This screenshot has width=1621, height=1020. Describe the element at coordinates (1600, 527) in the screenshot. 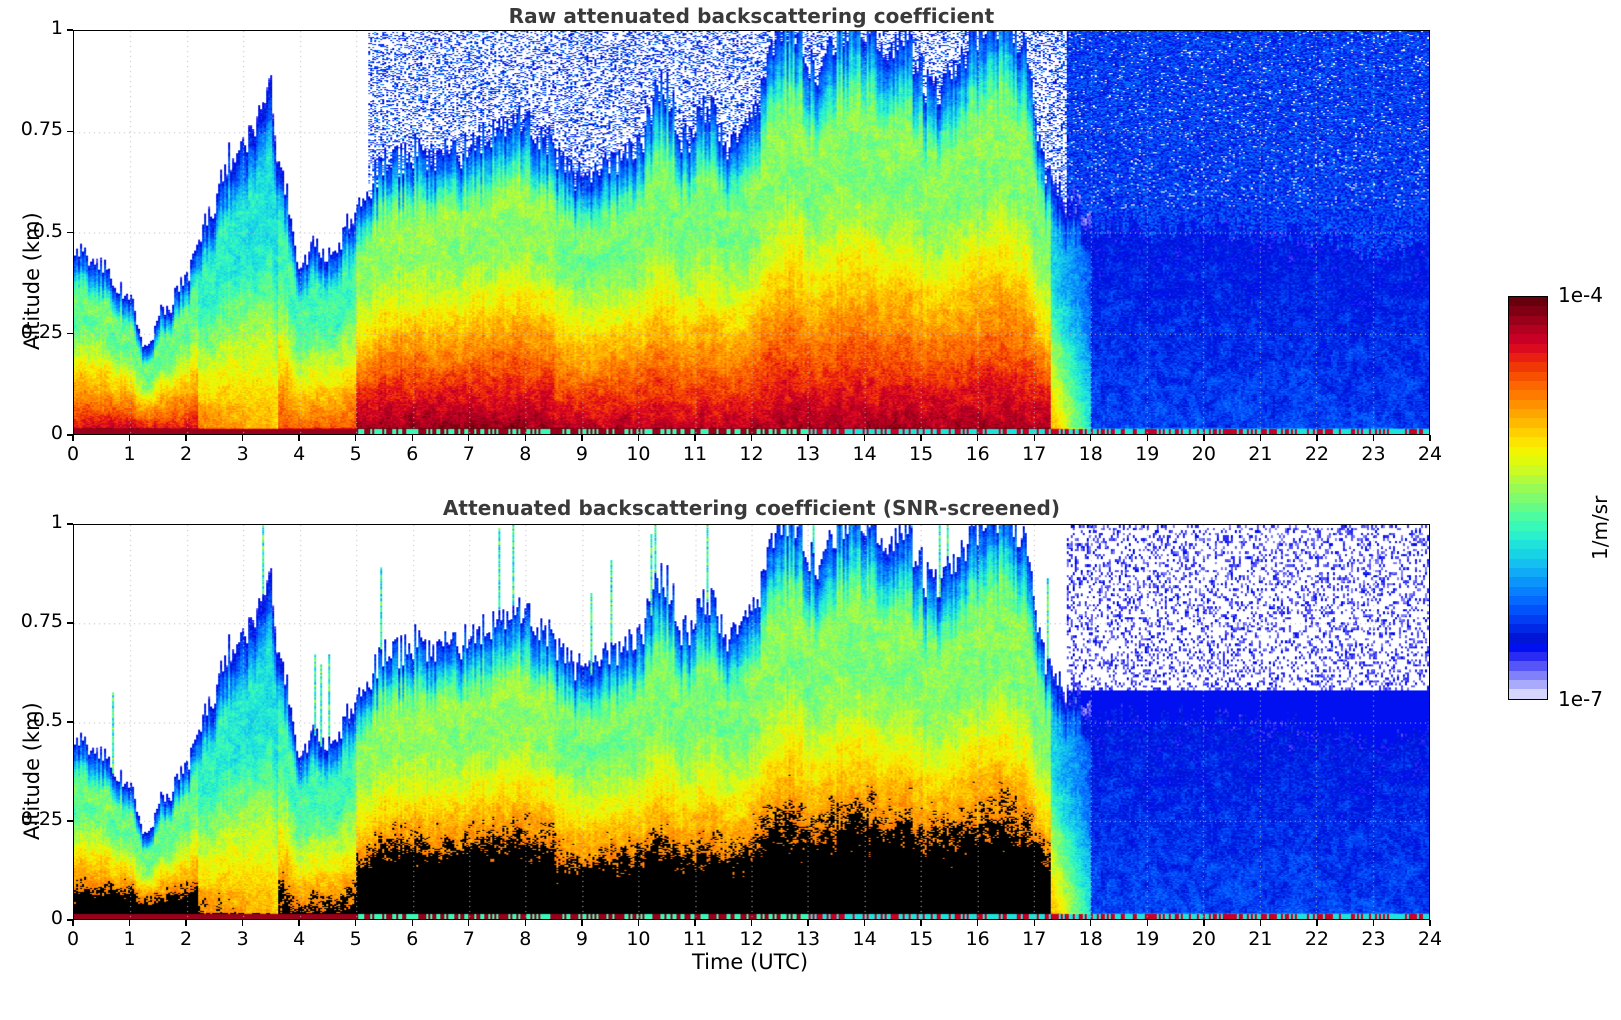

I see `colorbar-unit-label: 1/m/sr` at that location.